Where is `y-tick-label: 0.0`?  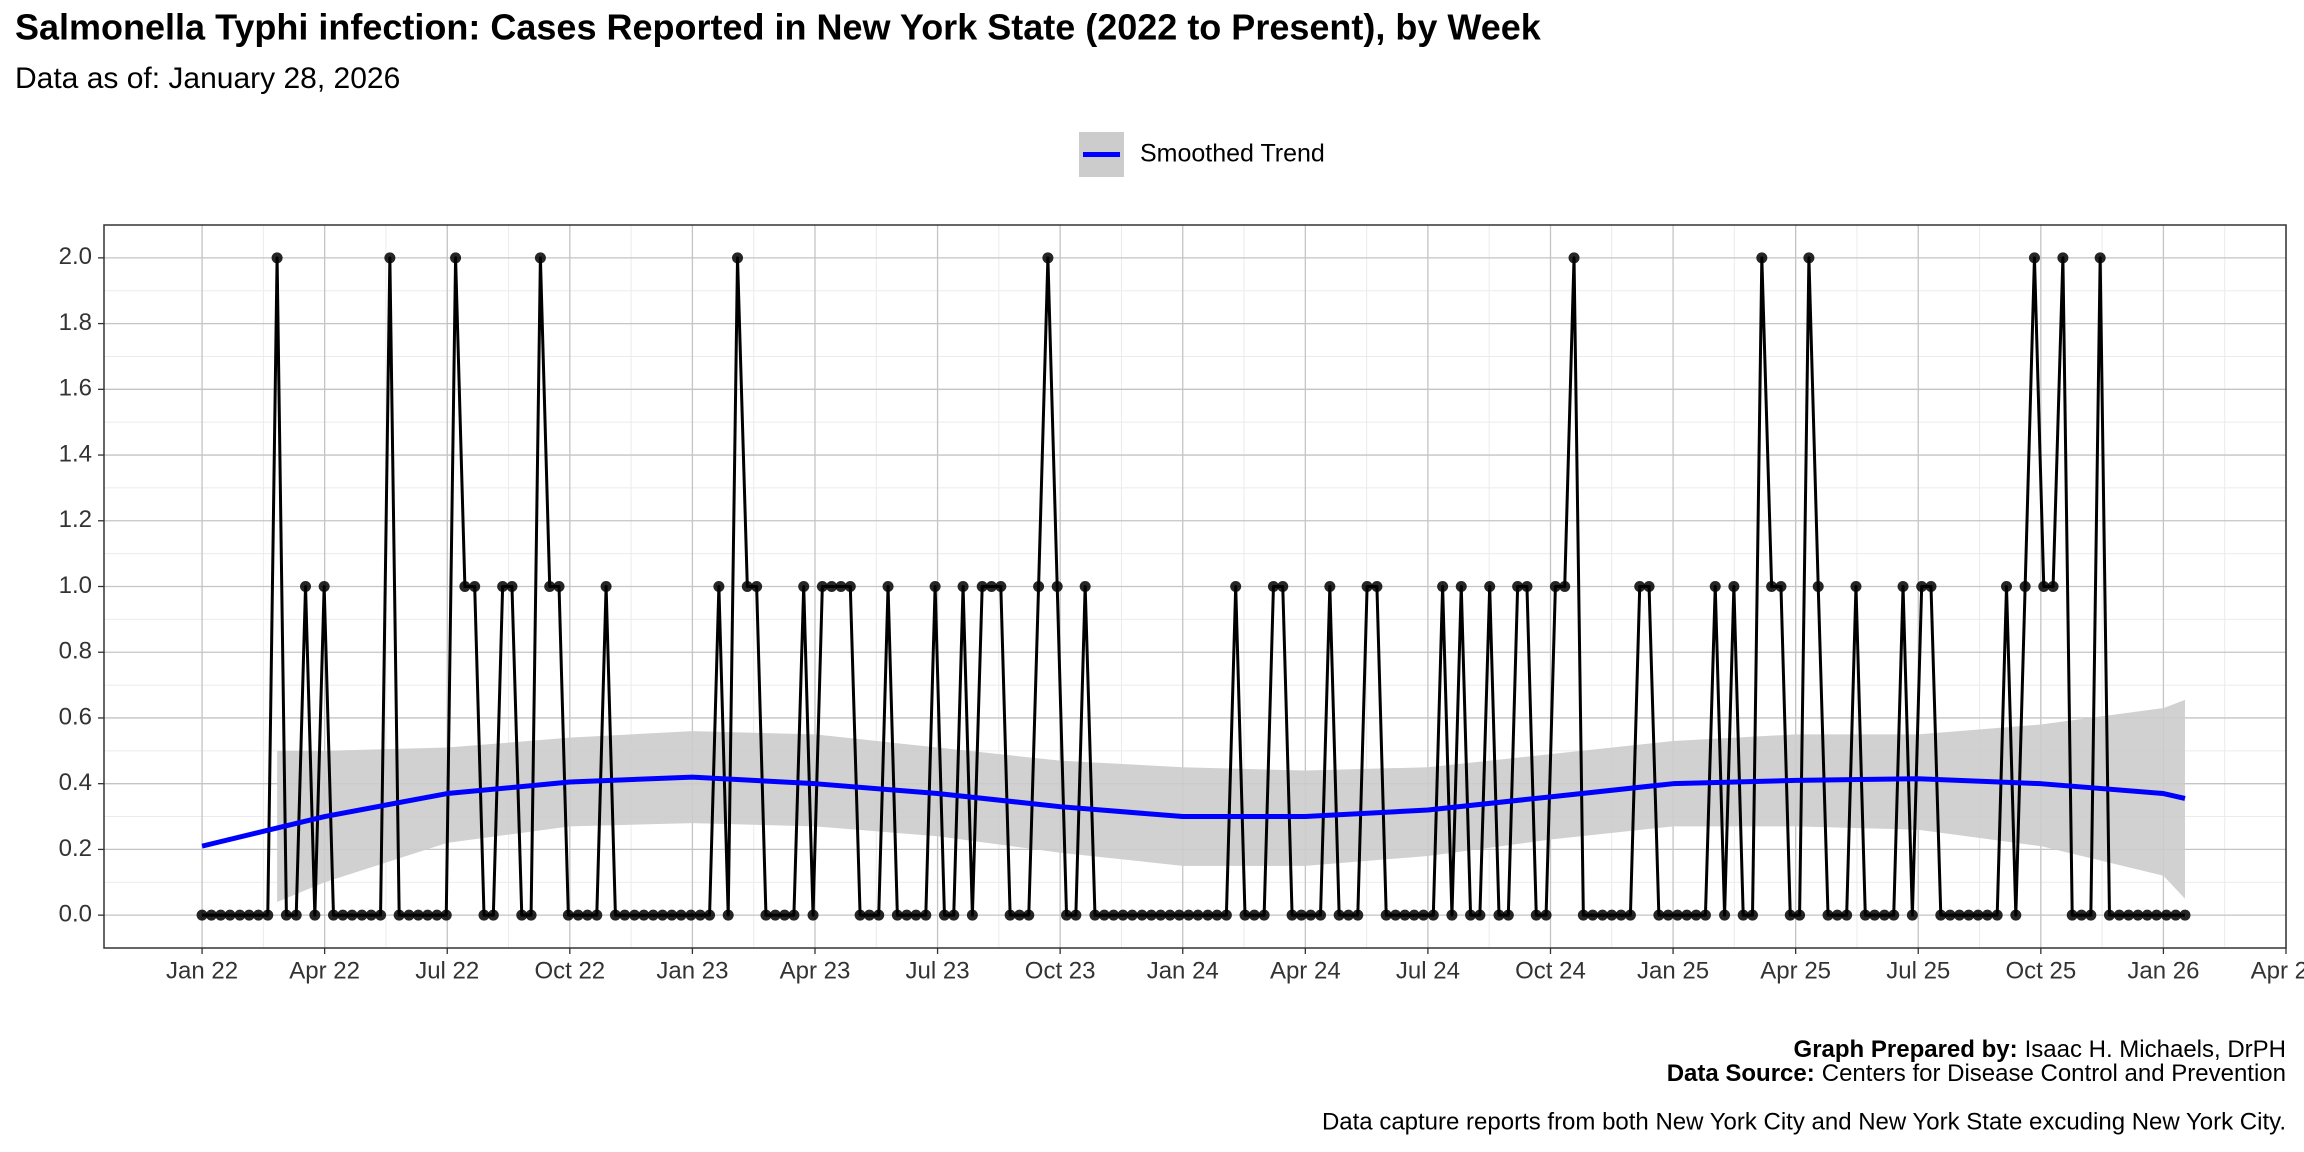
y-tick-label: 0.0 is located at coordinates (75, 913).